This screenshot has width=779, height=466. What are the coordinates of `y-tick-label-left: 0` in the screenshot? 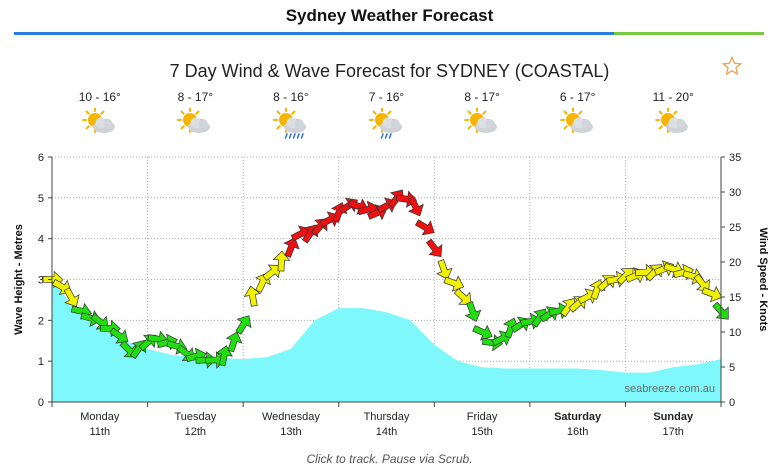 It's located at (41, 403).